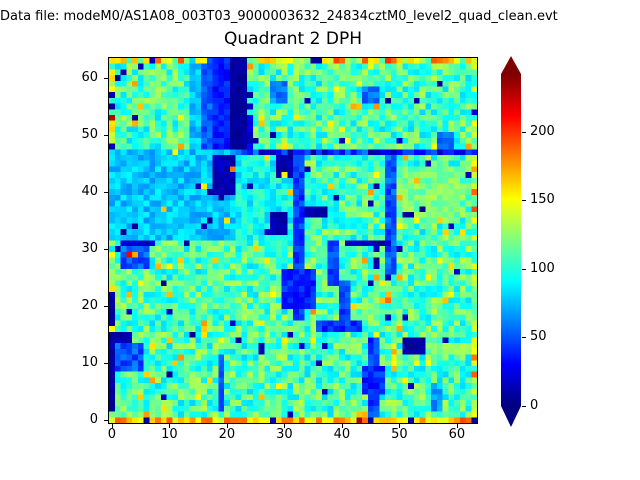  I want to click on x-tick-label: 60, so click(457, 434).